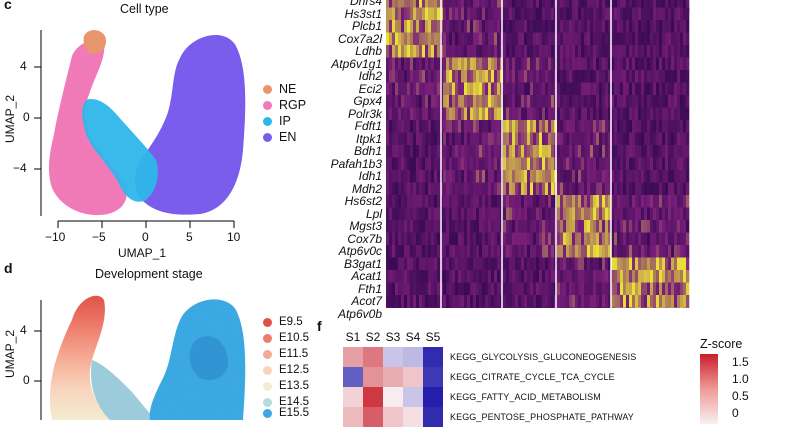  What do you see at coordinates (294, 413) in the screenshot?
I see `legend-e155-label: E15.5` at bounding box center [294, 413].